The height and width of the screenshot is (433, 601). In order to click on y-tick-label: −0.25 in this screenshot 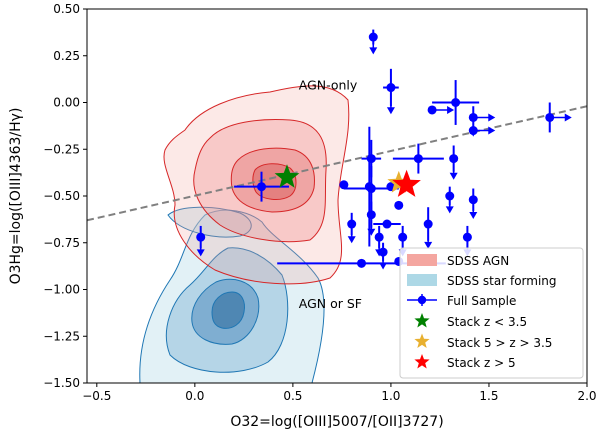, I will do `click(61, 149)`.